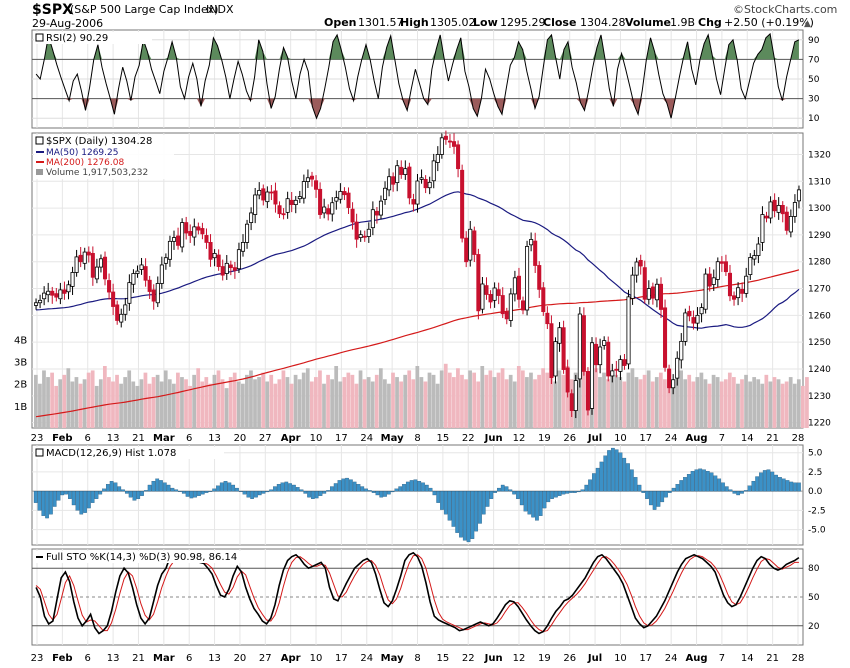  Describe the element at coordinates (814, 569) in the screenshot. I see `sto-y-tick: 80` at that location.